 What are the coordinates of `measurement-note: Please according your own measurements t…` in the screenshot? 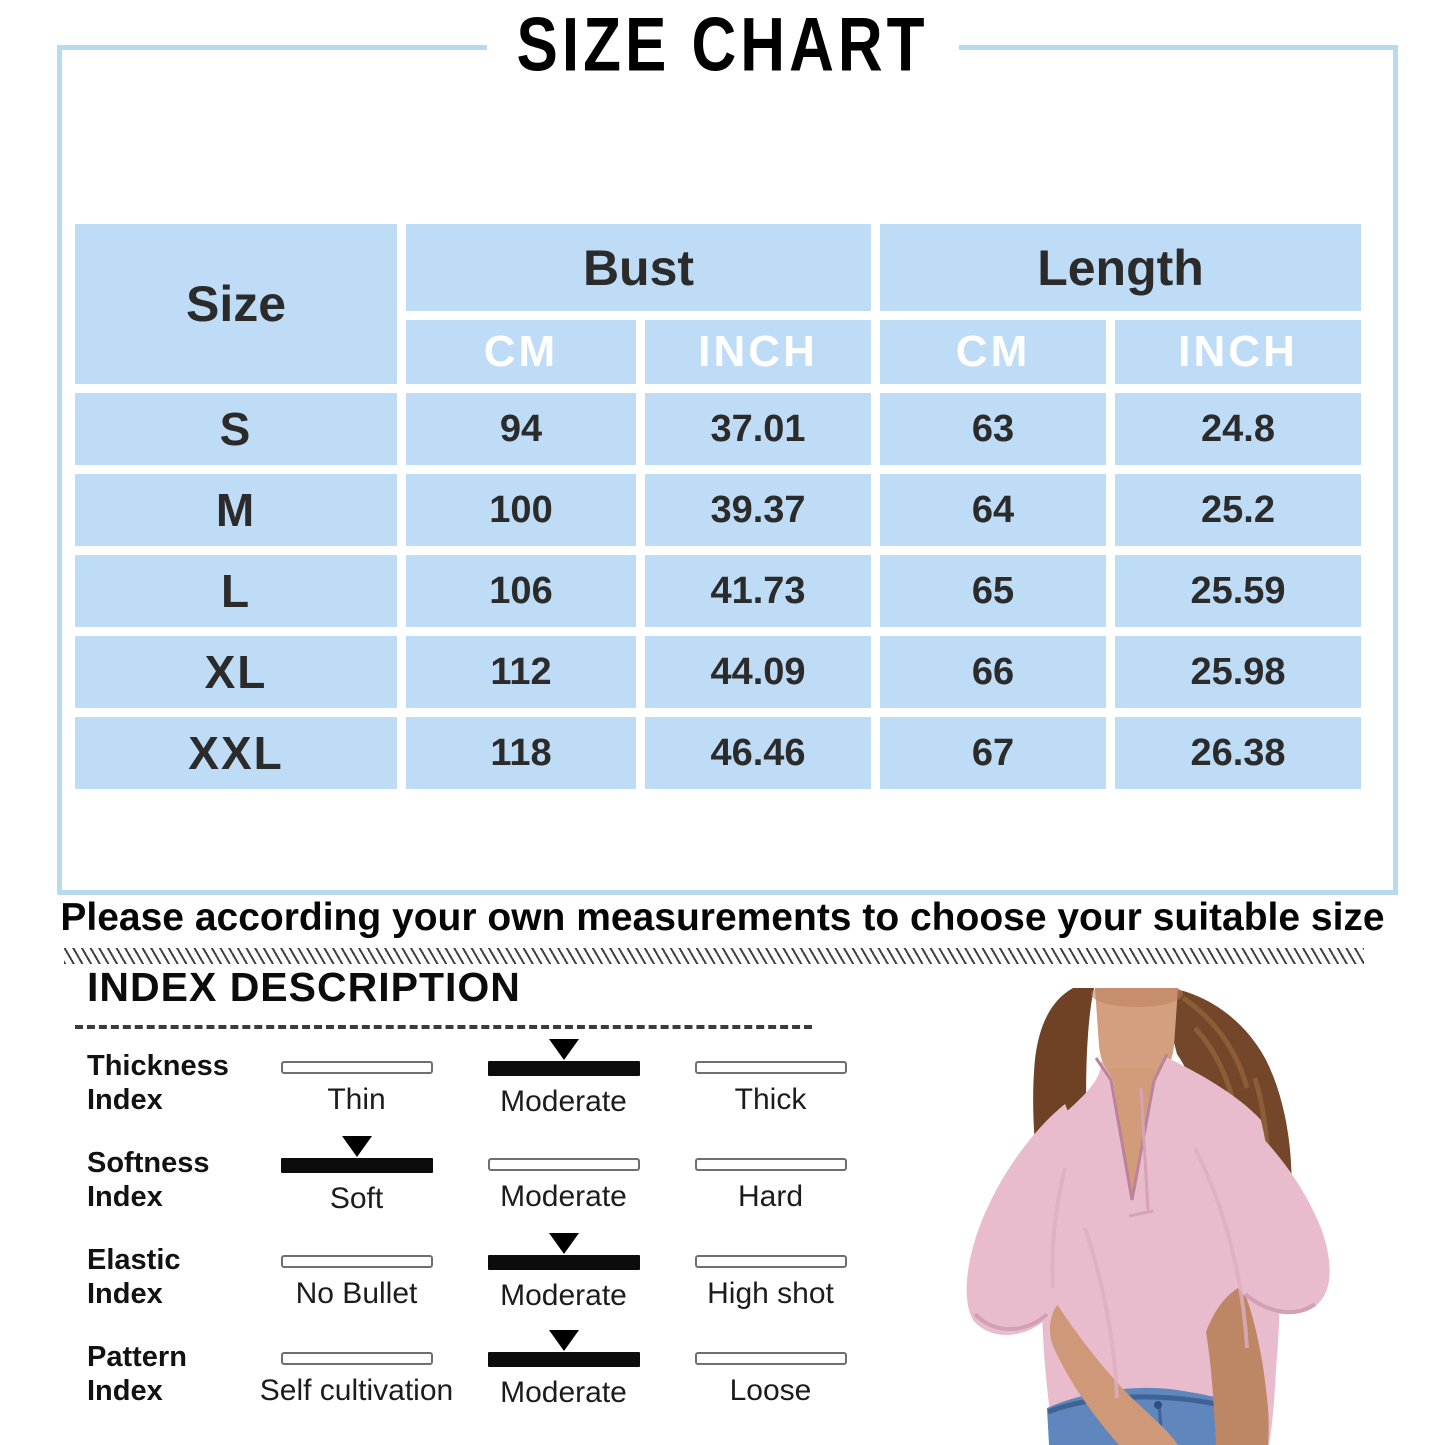 It's located at (722, 917).